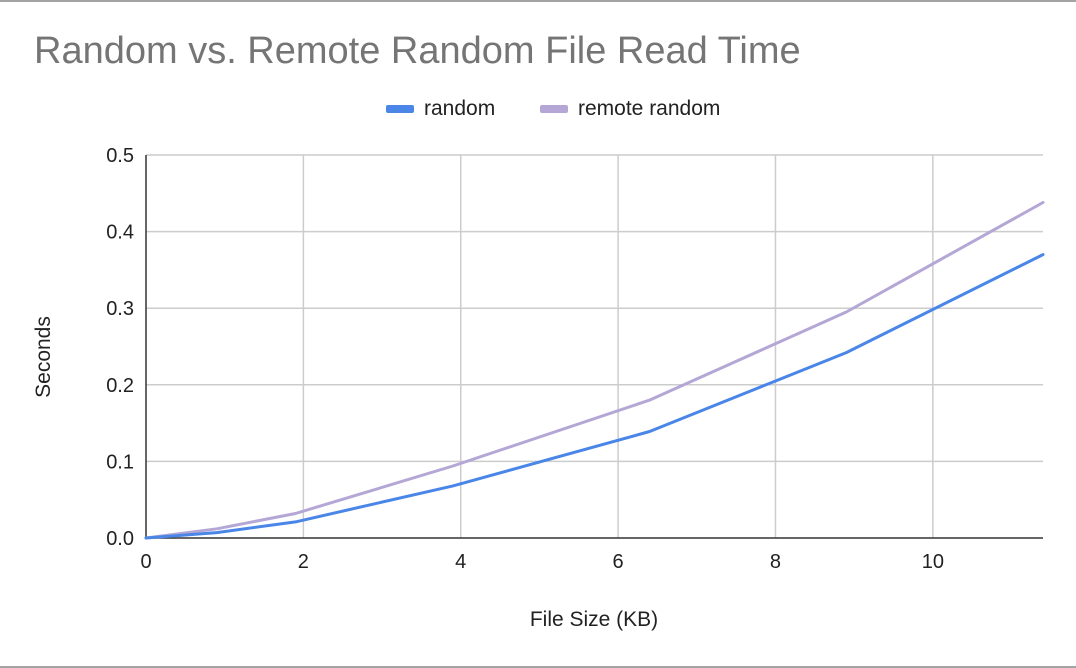 The width and height of the screenshot is (1076, 668). What do you see at coordinates (594, 619) in the screenshot?
I see `x-axis-label: File Size (KB)` at bounding box center [594, 619].